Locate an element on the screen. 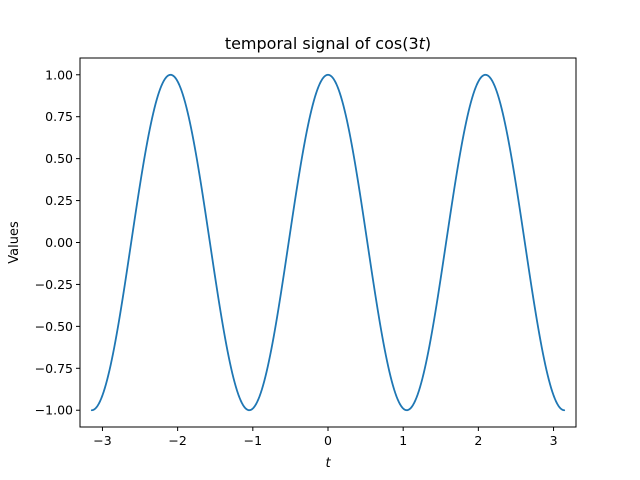 Image resolution: width=640 pixels, height=480 pixels. x-axis: −3 −2 −1 0 1 2 3 is located at coordinates (325, 437).